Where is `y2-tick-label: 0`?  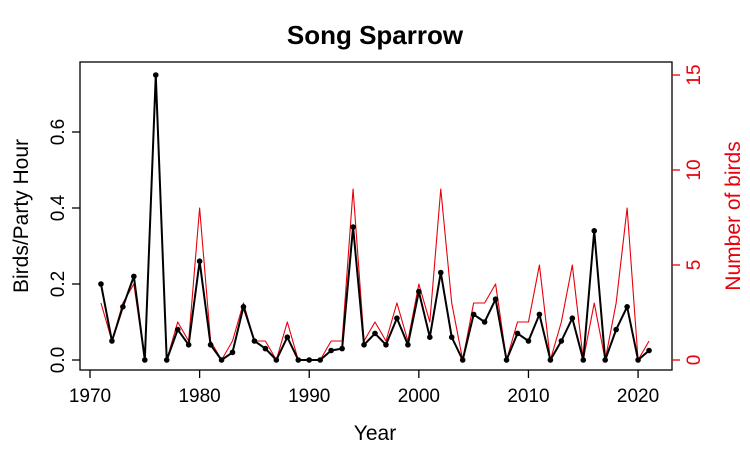 y2-tick-label: 0 is located at coordinates (694, 360).